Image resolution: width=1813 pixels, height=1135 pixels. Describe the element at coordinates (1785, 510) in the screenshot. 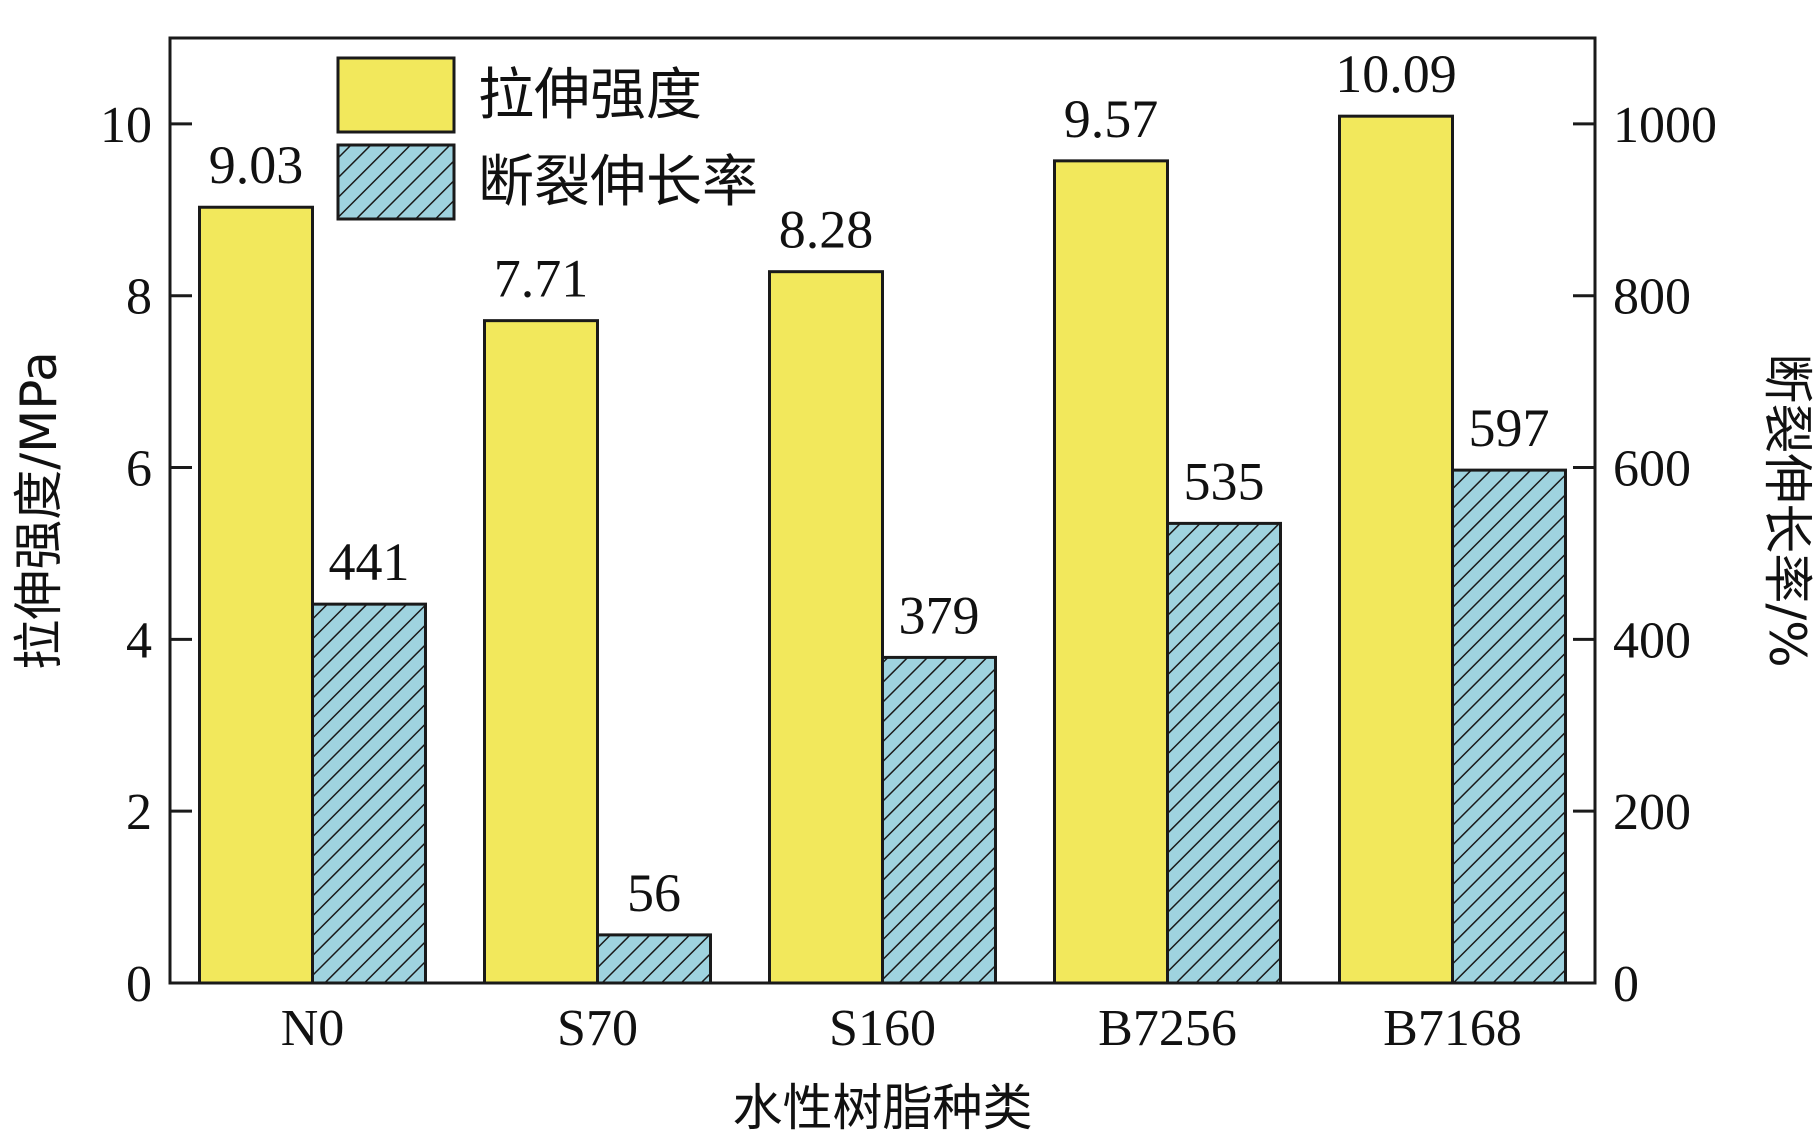

I see `y-right-axis-title: 断裂伸长率/%` at that location.